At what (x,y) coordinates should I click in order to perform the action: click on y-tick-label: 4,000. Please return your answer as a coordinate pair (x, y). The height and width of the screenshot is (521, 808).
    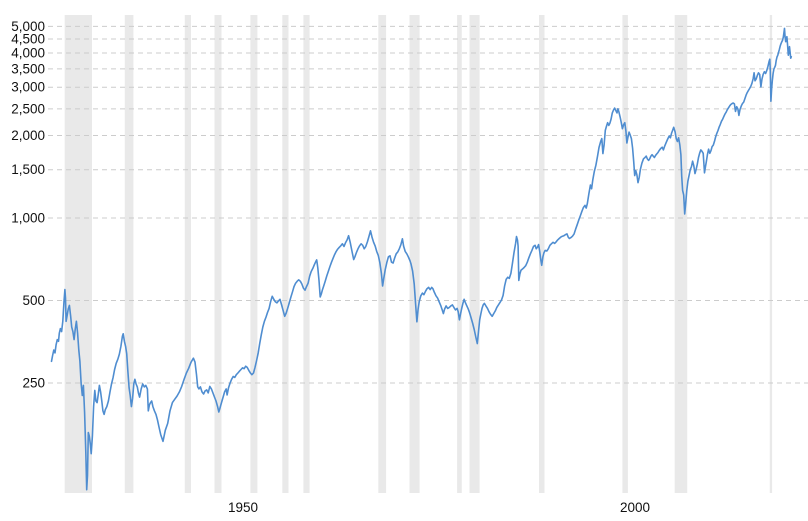
    Looking at the image, I should click on (28, 53).